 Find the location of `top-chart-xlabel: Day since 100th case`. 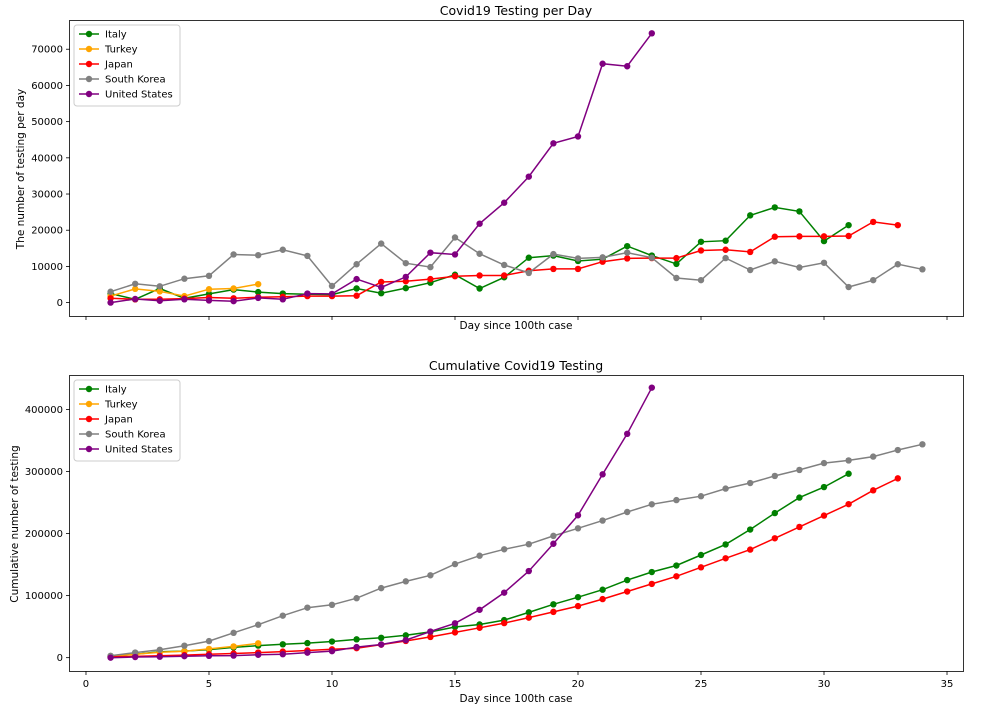

top-chart-xlabel: Day since 100th case is located at coordinates (516, 326).